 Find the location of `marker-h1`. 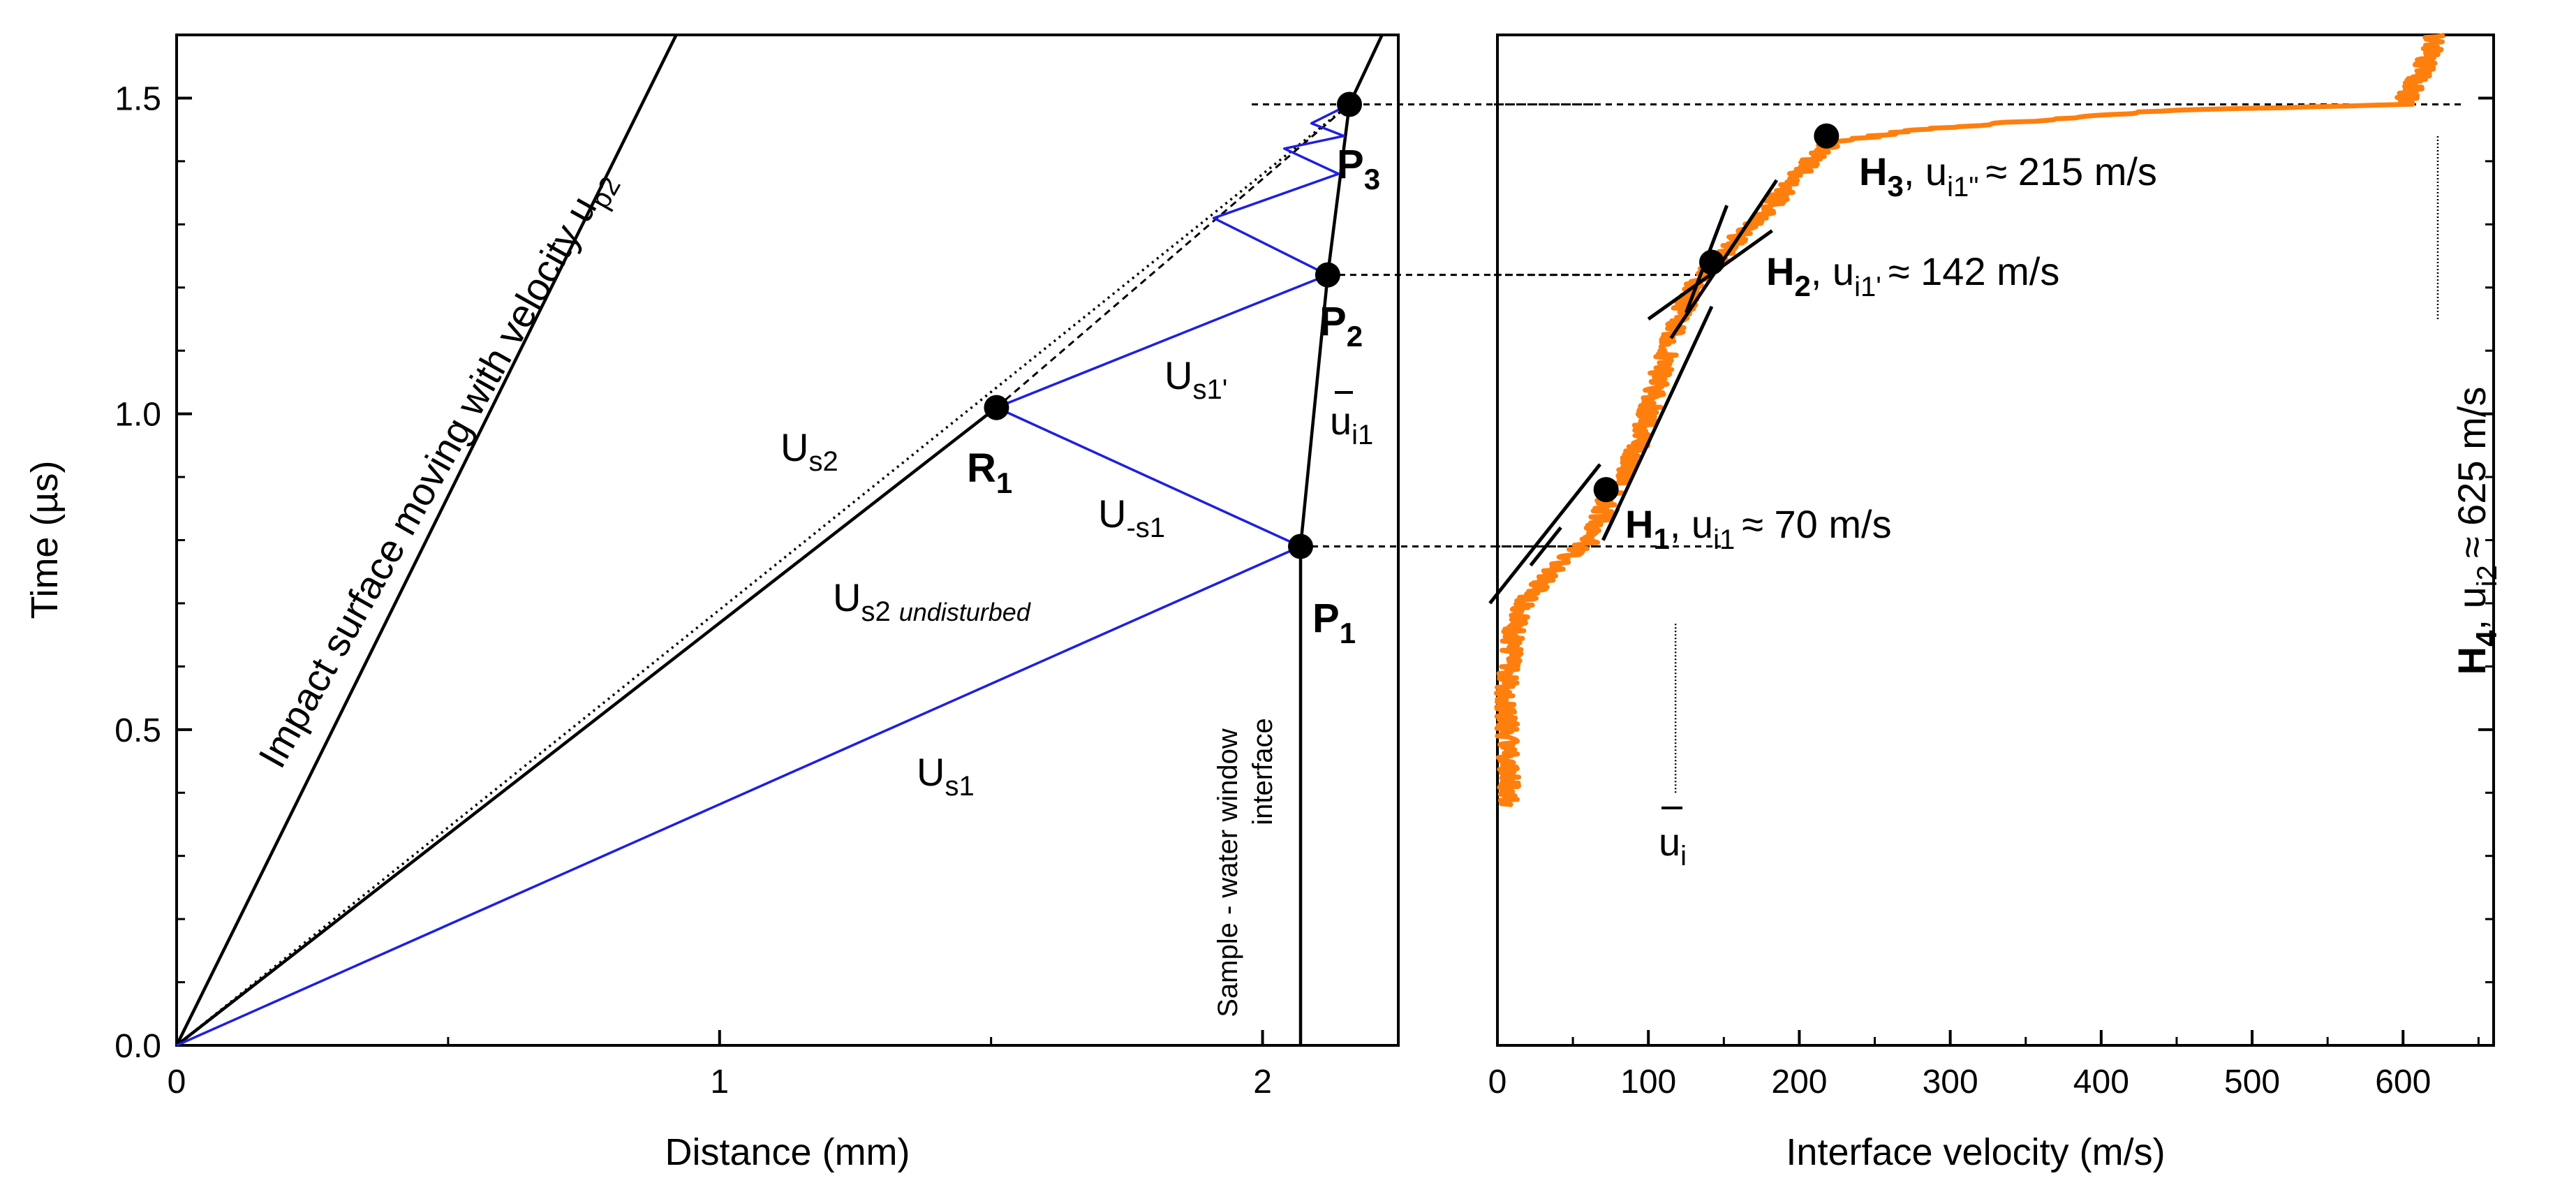

marker-h1 is located at coordinates (1606, 490).